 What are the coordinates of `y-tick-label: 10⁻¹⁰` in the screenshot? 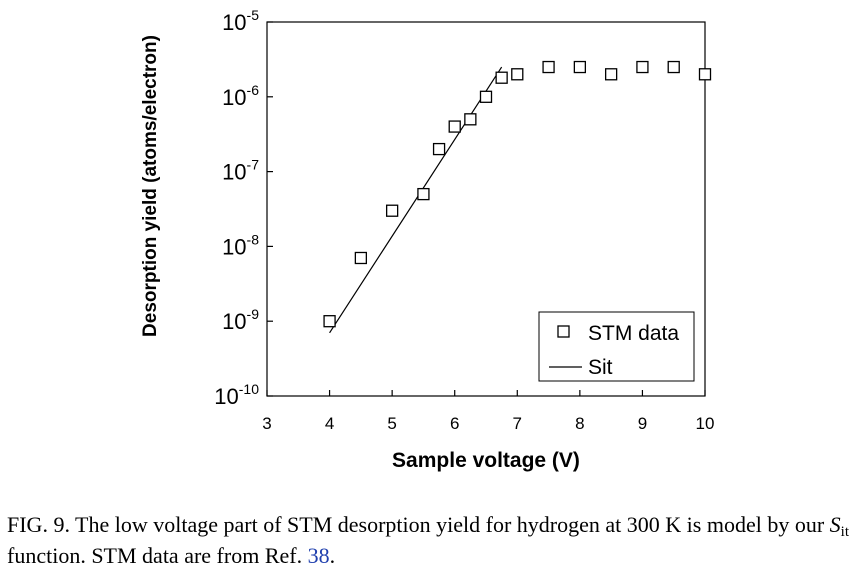 It's located at (236, 395).